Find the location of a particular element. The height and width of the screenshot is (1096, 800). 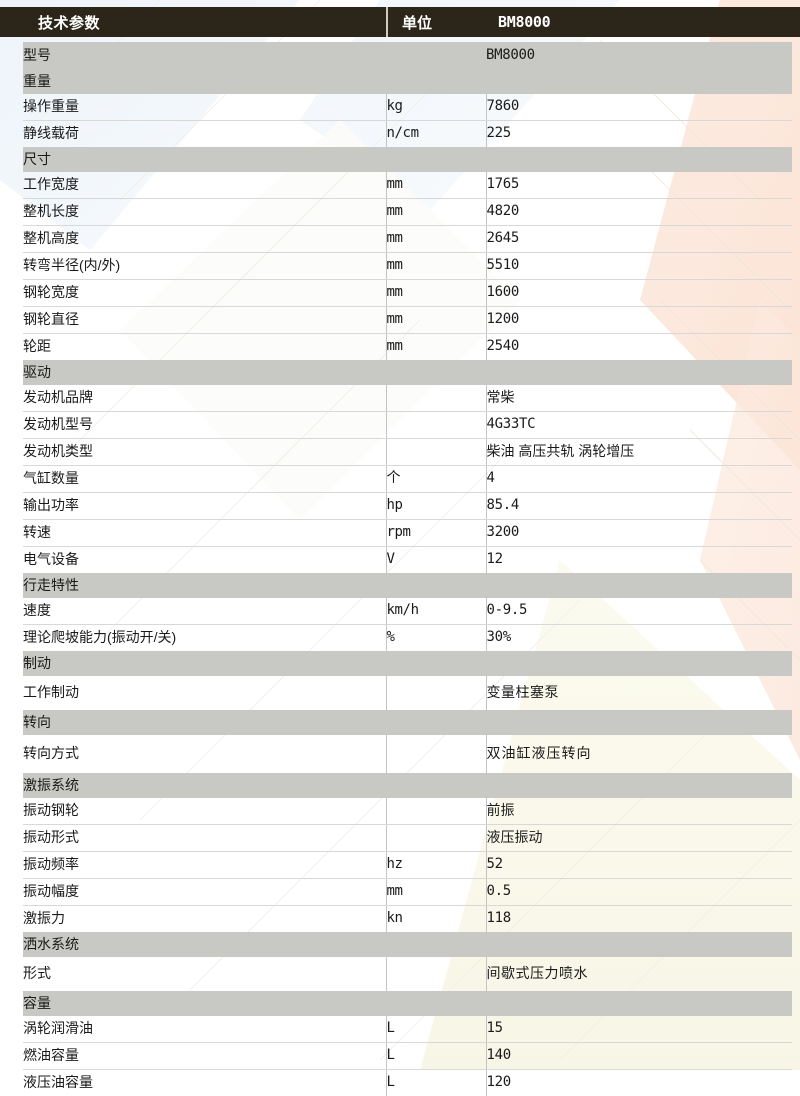

table-row: 工作制动变量柱塞泵 is located at coordinates (407, 693).